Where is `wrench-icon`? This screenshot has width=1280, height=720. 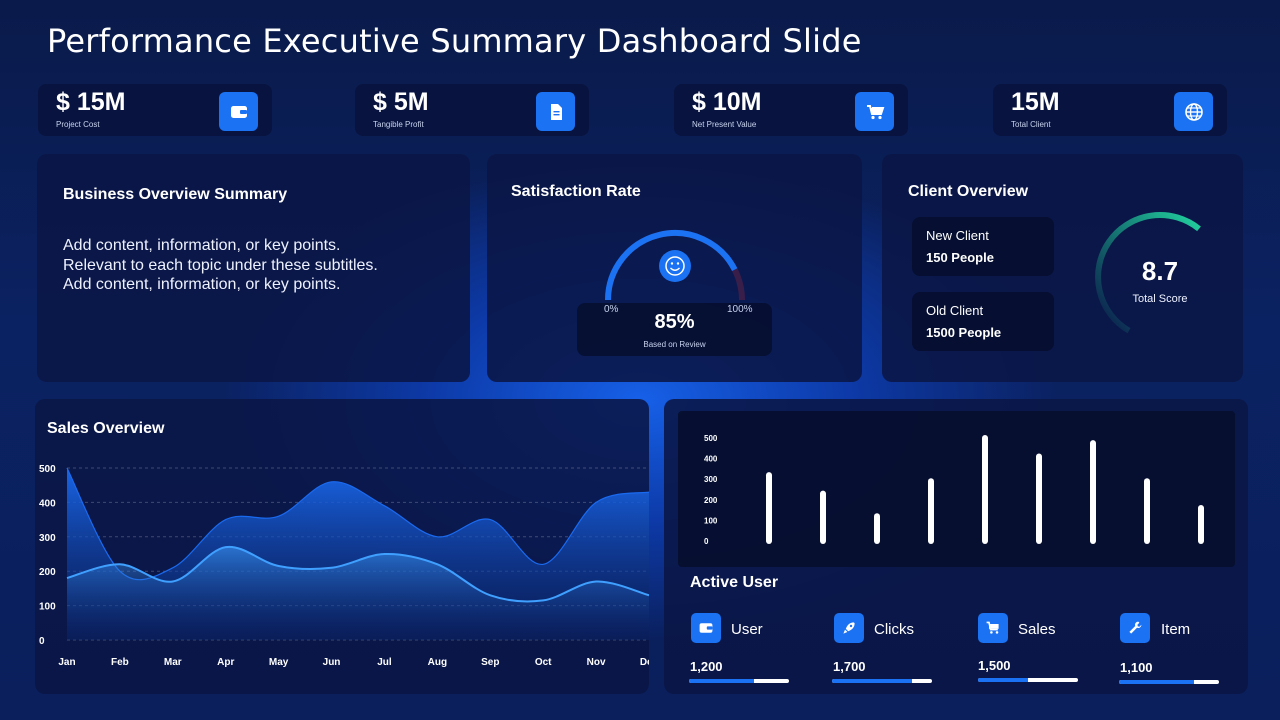
wrench-icon is located at coordinates (1135, 628).